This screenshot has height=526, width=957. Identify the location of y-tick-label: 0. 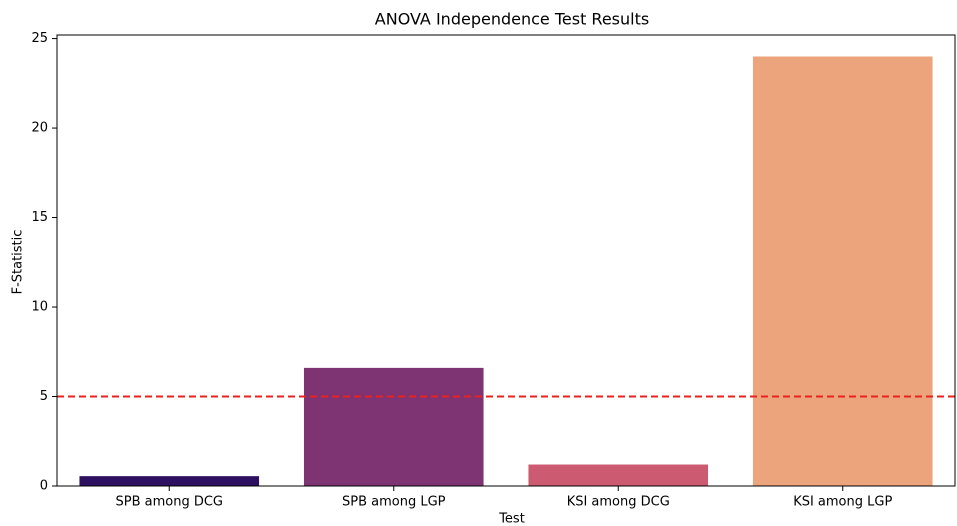
(44, 486).